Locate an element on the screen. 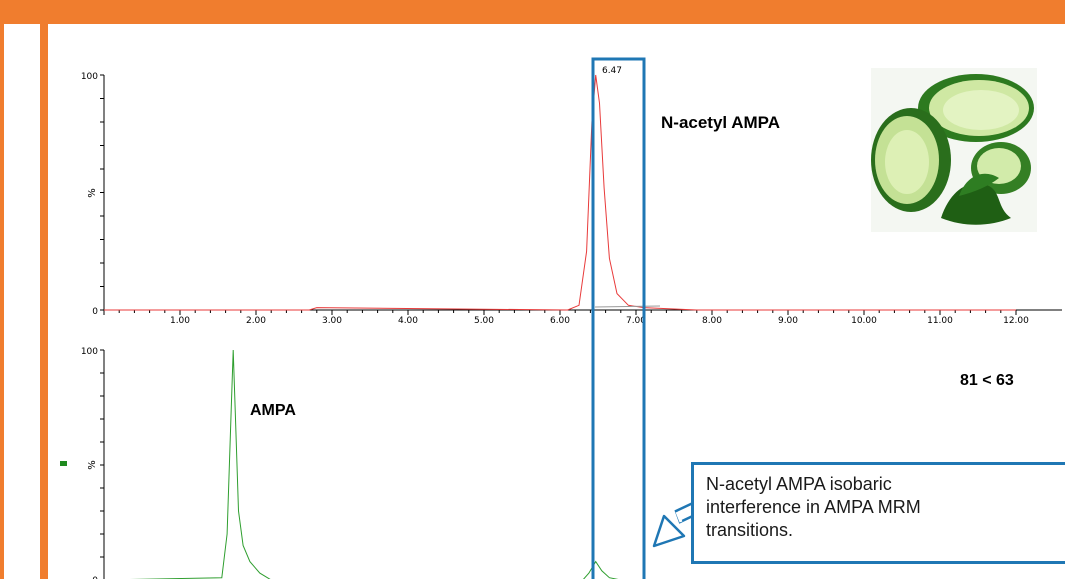 This screenshot has width=1065, height=579. bottom-y-label: % is located at coordinates (92, 465).